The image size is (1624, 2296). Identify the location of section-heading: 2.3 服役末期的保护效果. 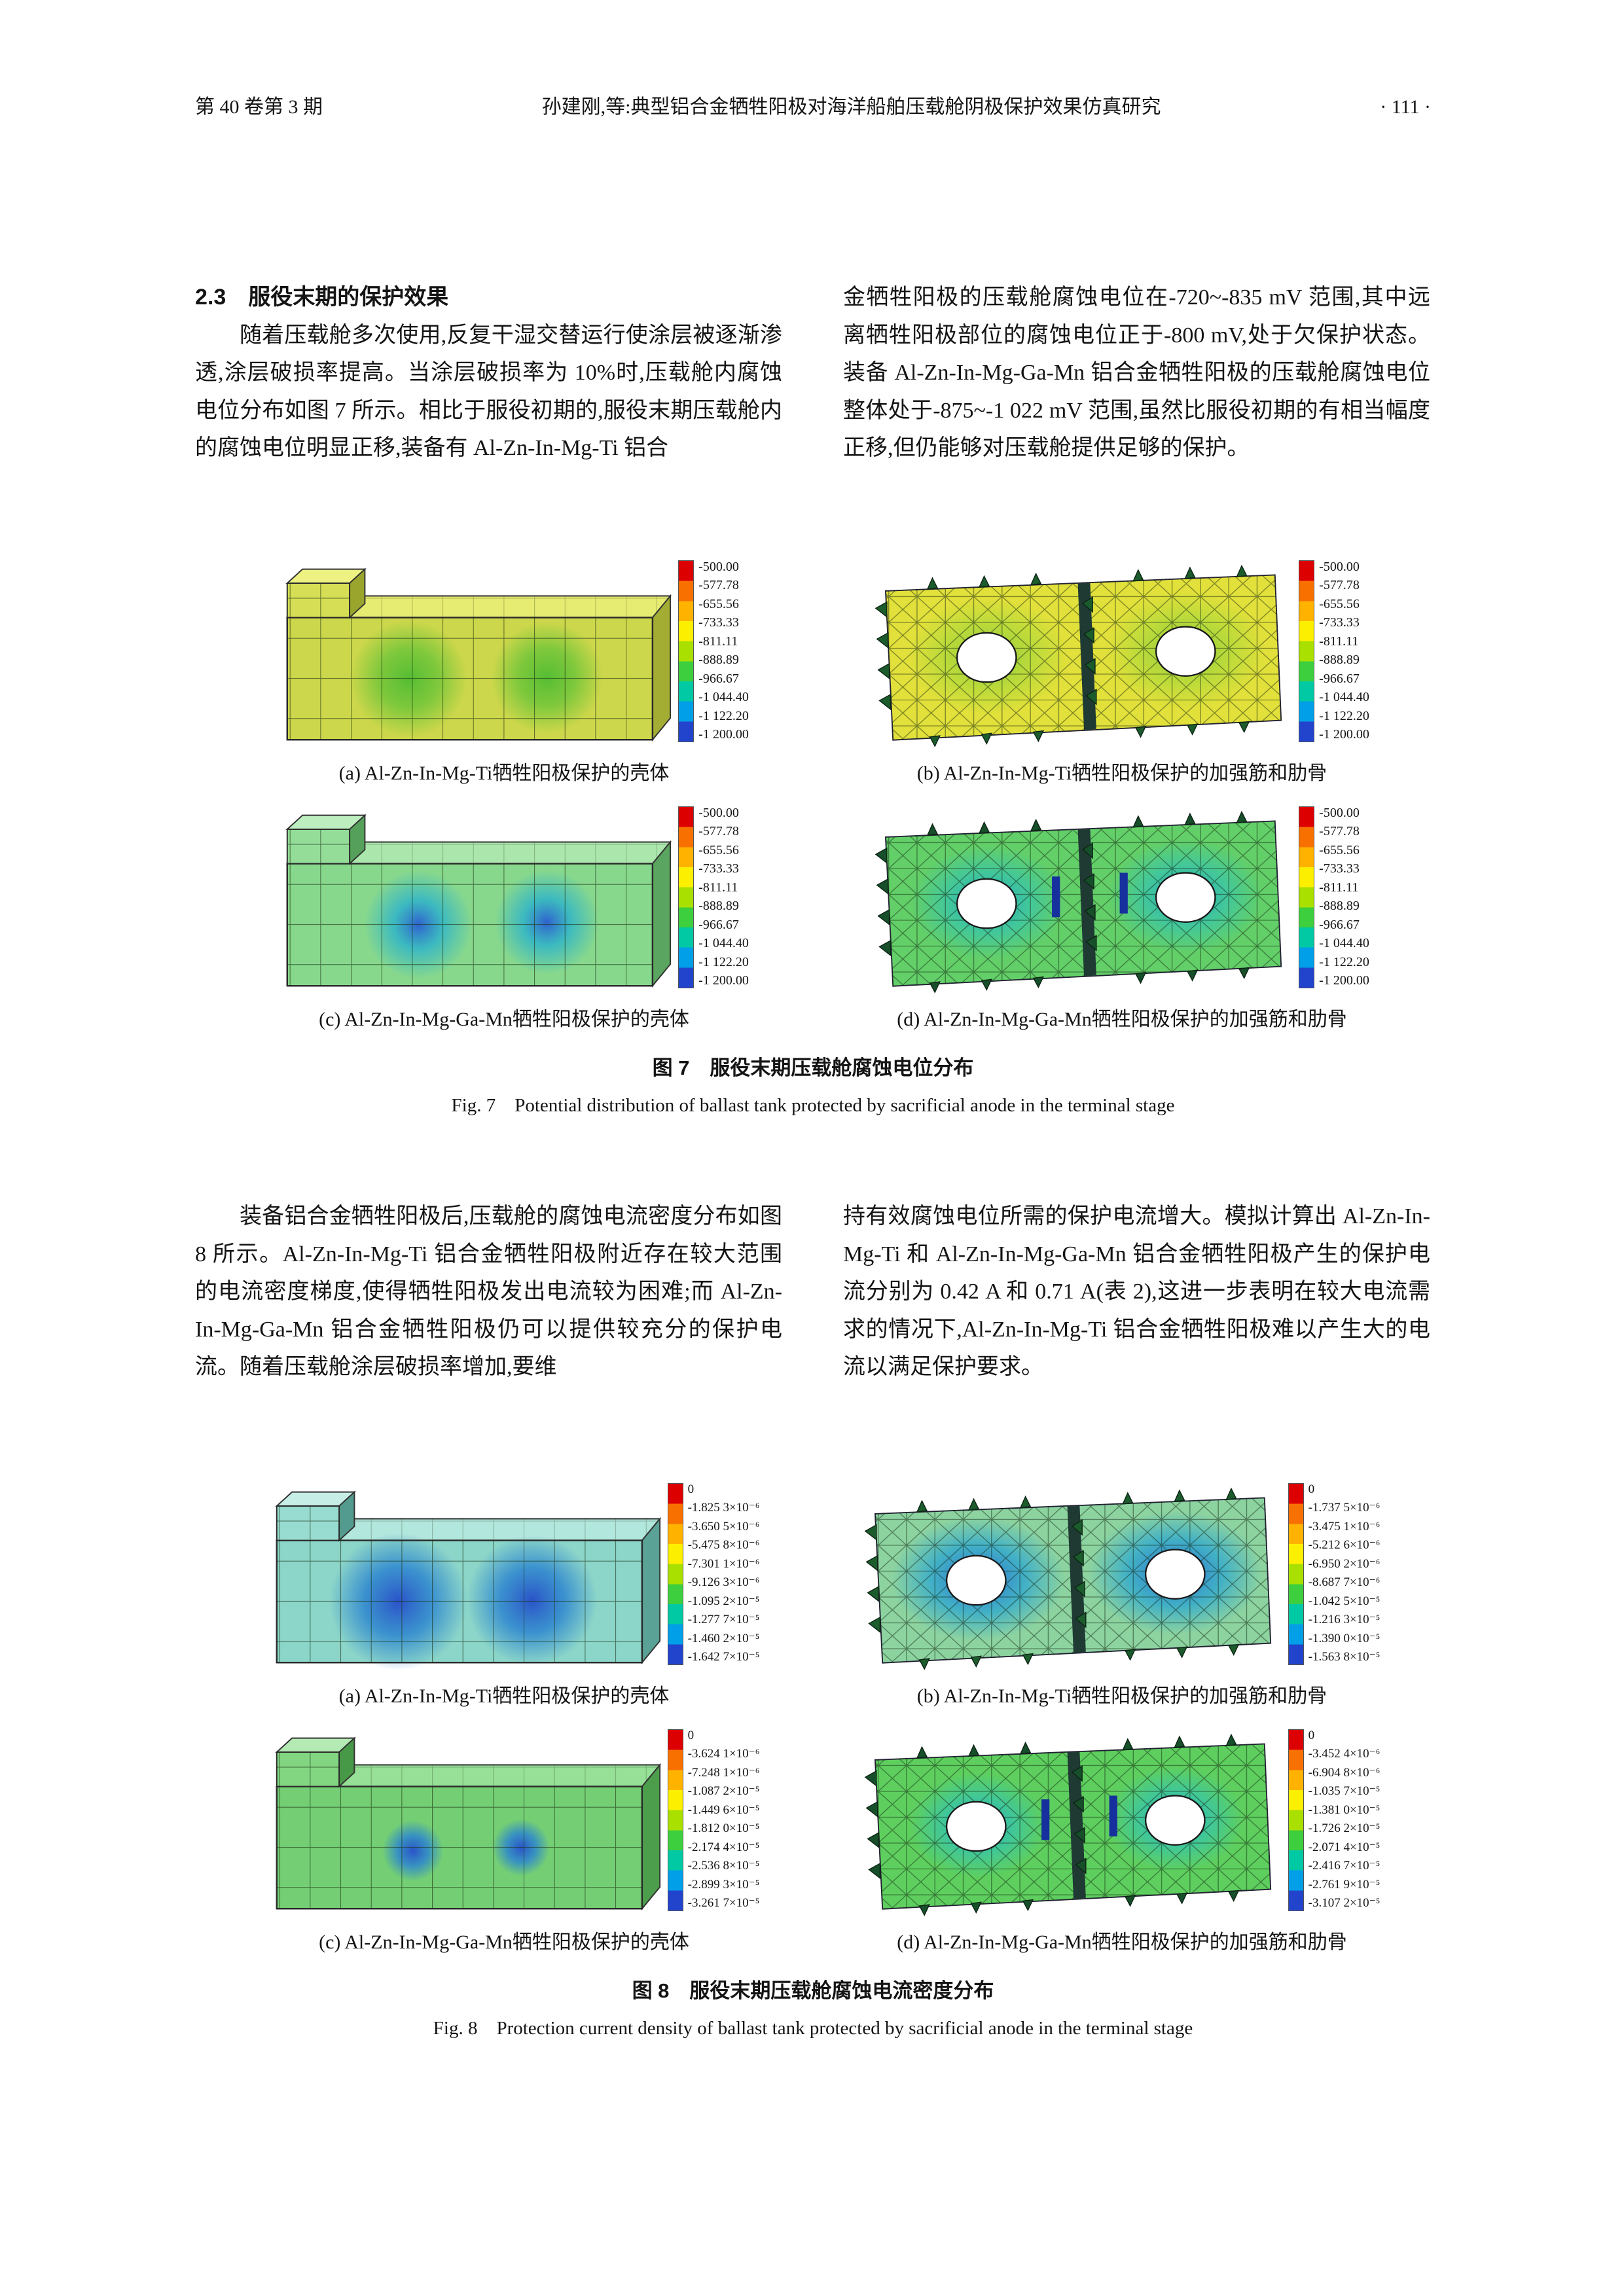
(322, 297).